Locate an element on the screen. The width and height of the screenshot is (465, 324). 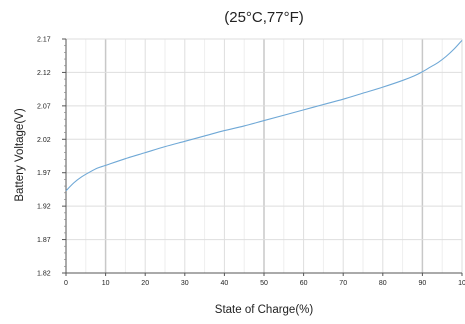
x-tick-label: 70 is located at coordinates (343, 283).